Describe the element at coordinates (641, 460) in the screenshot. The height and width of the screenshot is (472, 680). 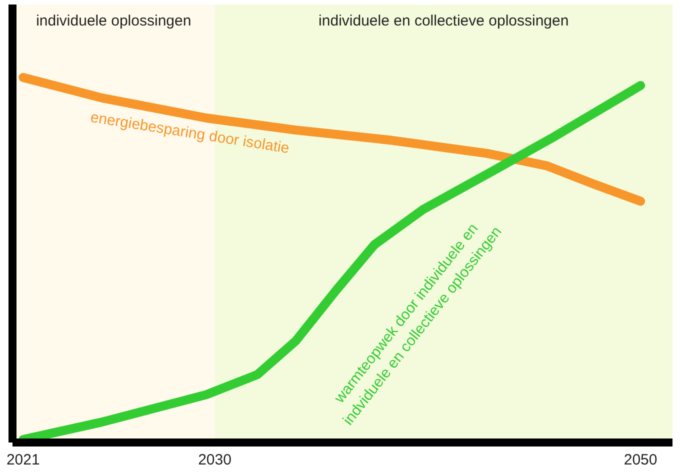
I see `x-tick-label: 2050` at that location.